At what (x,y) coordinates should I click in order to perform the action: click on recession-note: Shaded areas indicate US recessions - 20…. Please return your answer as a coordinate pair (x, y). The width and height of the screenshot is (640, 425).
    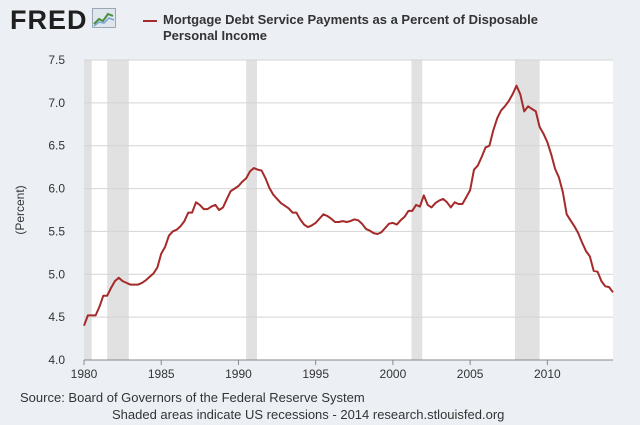
    Looking at the image, I should click on (308, 414).